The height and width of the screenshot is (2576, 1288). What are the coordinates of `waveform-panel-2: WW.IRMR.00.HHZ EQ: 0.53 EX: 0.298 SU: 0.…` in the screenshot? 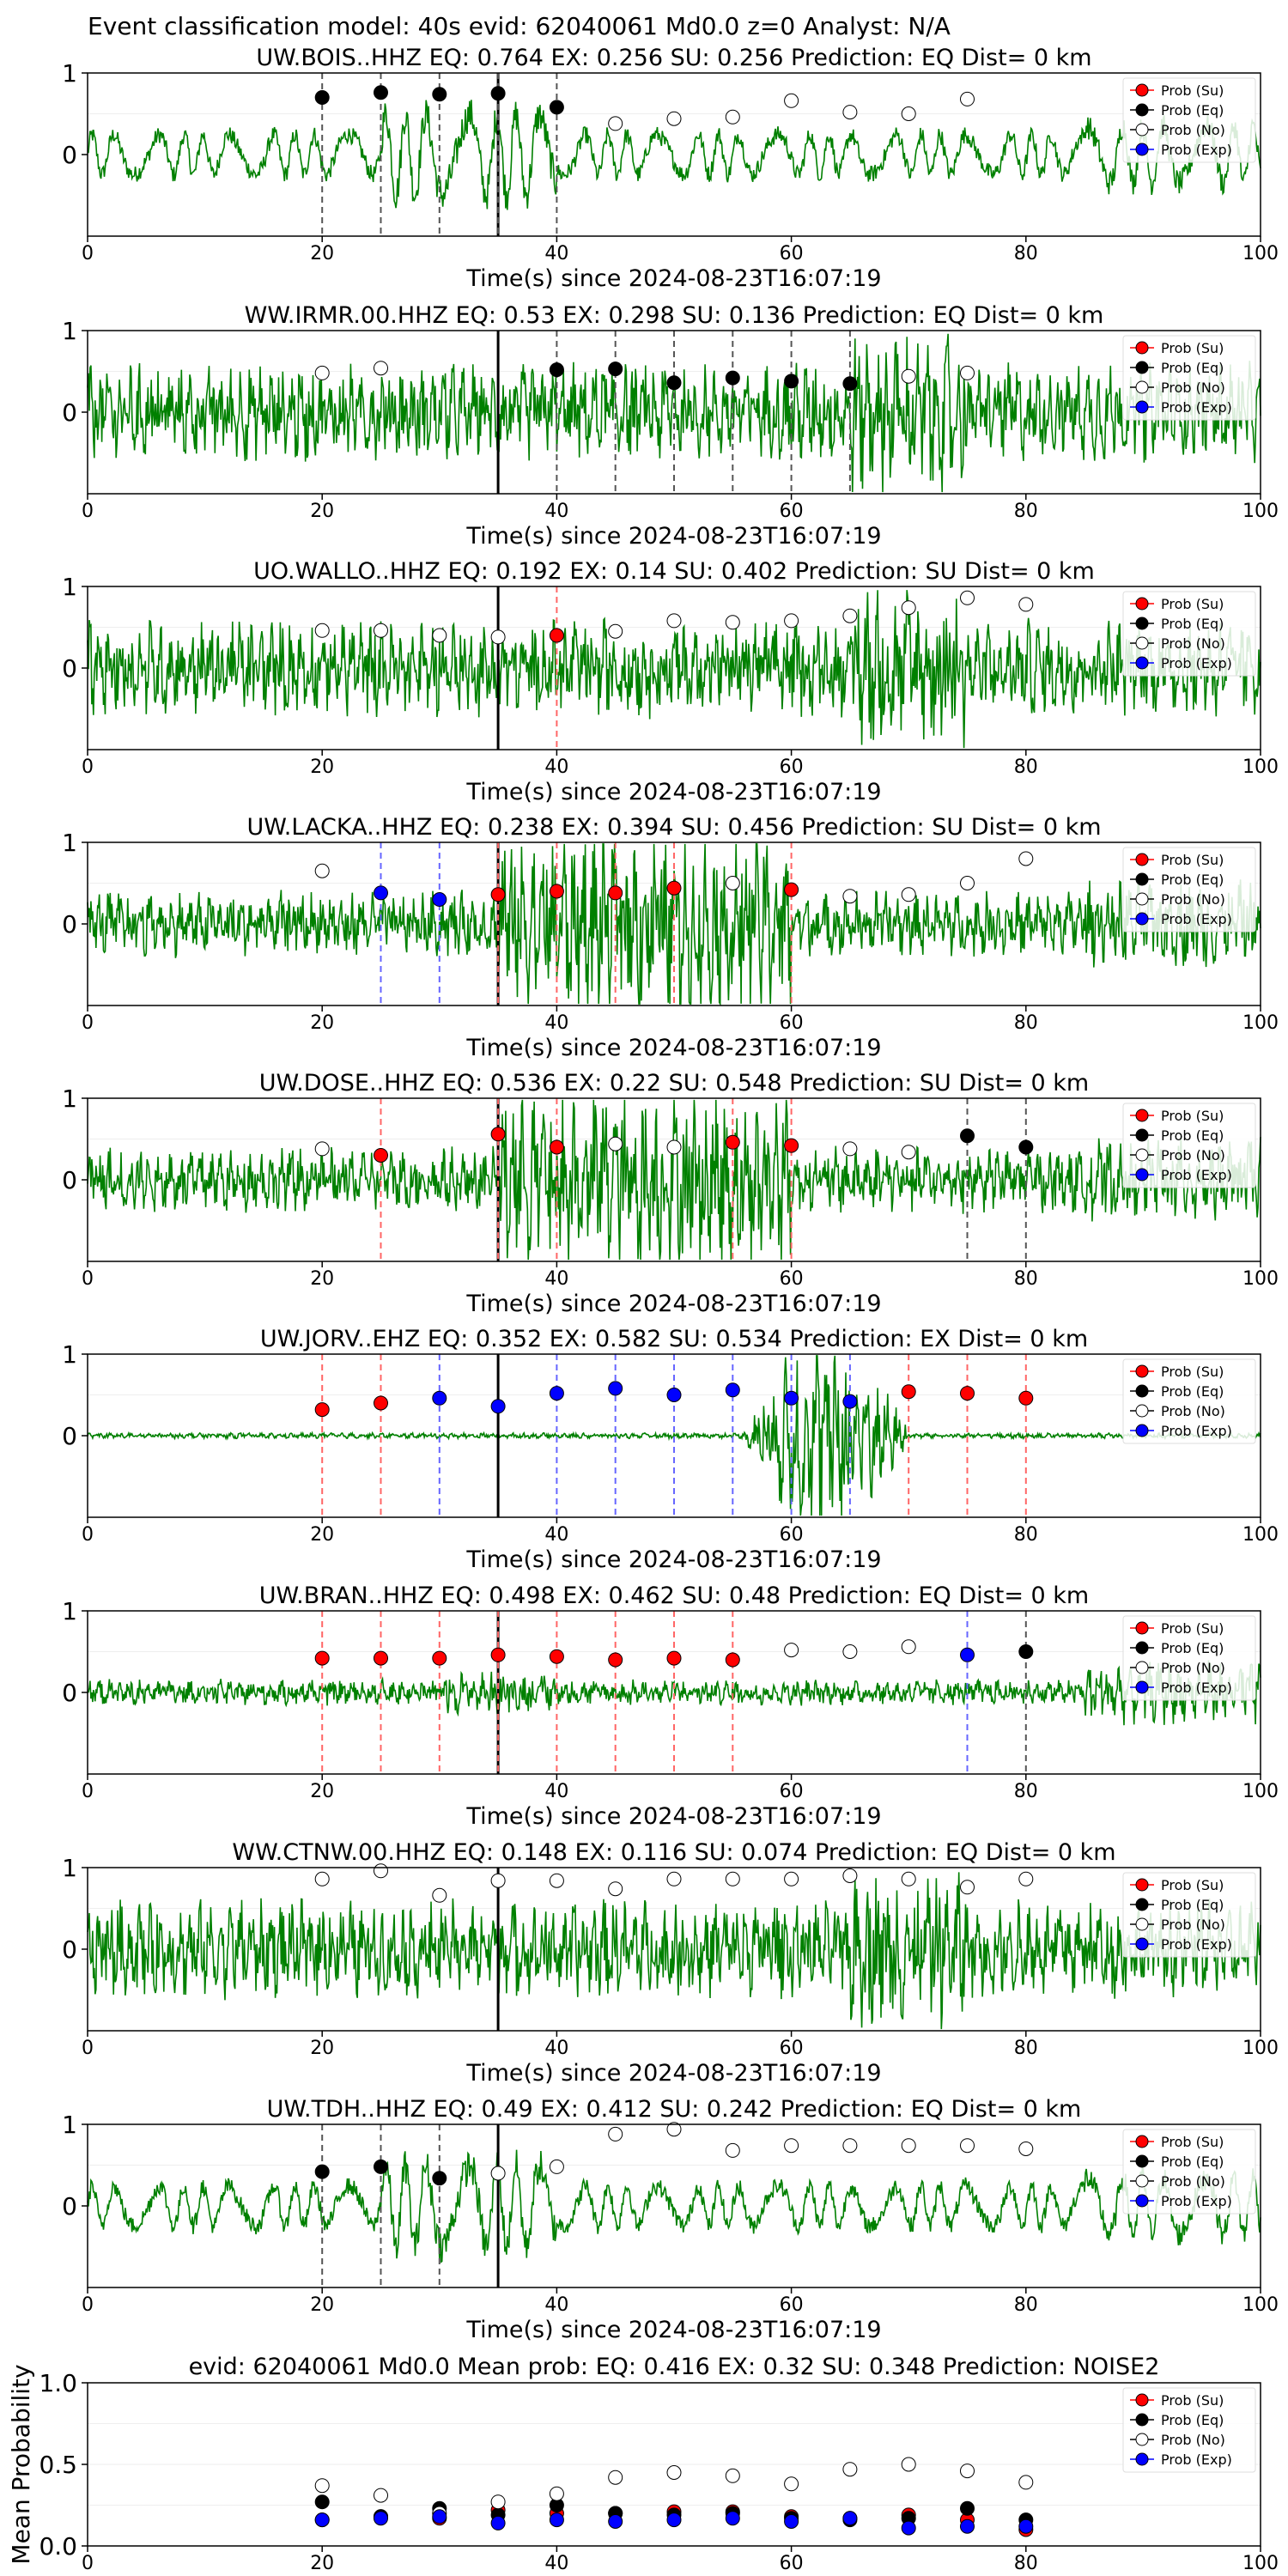 It's located at (671, 426).